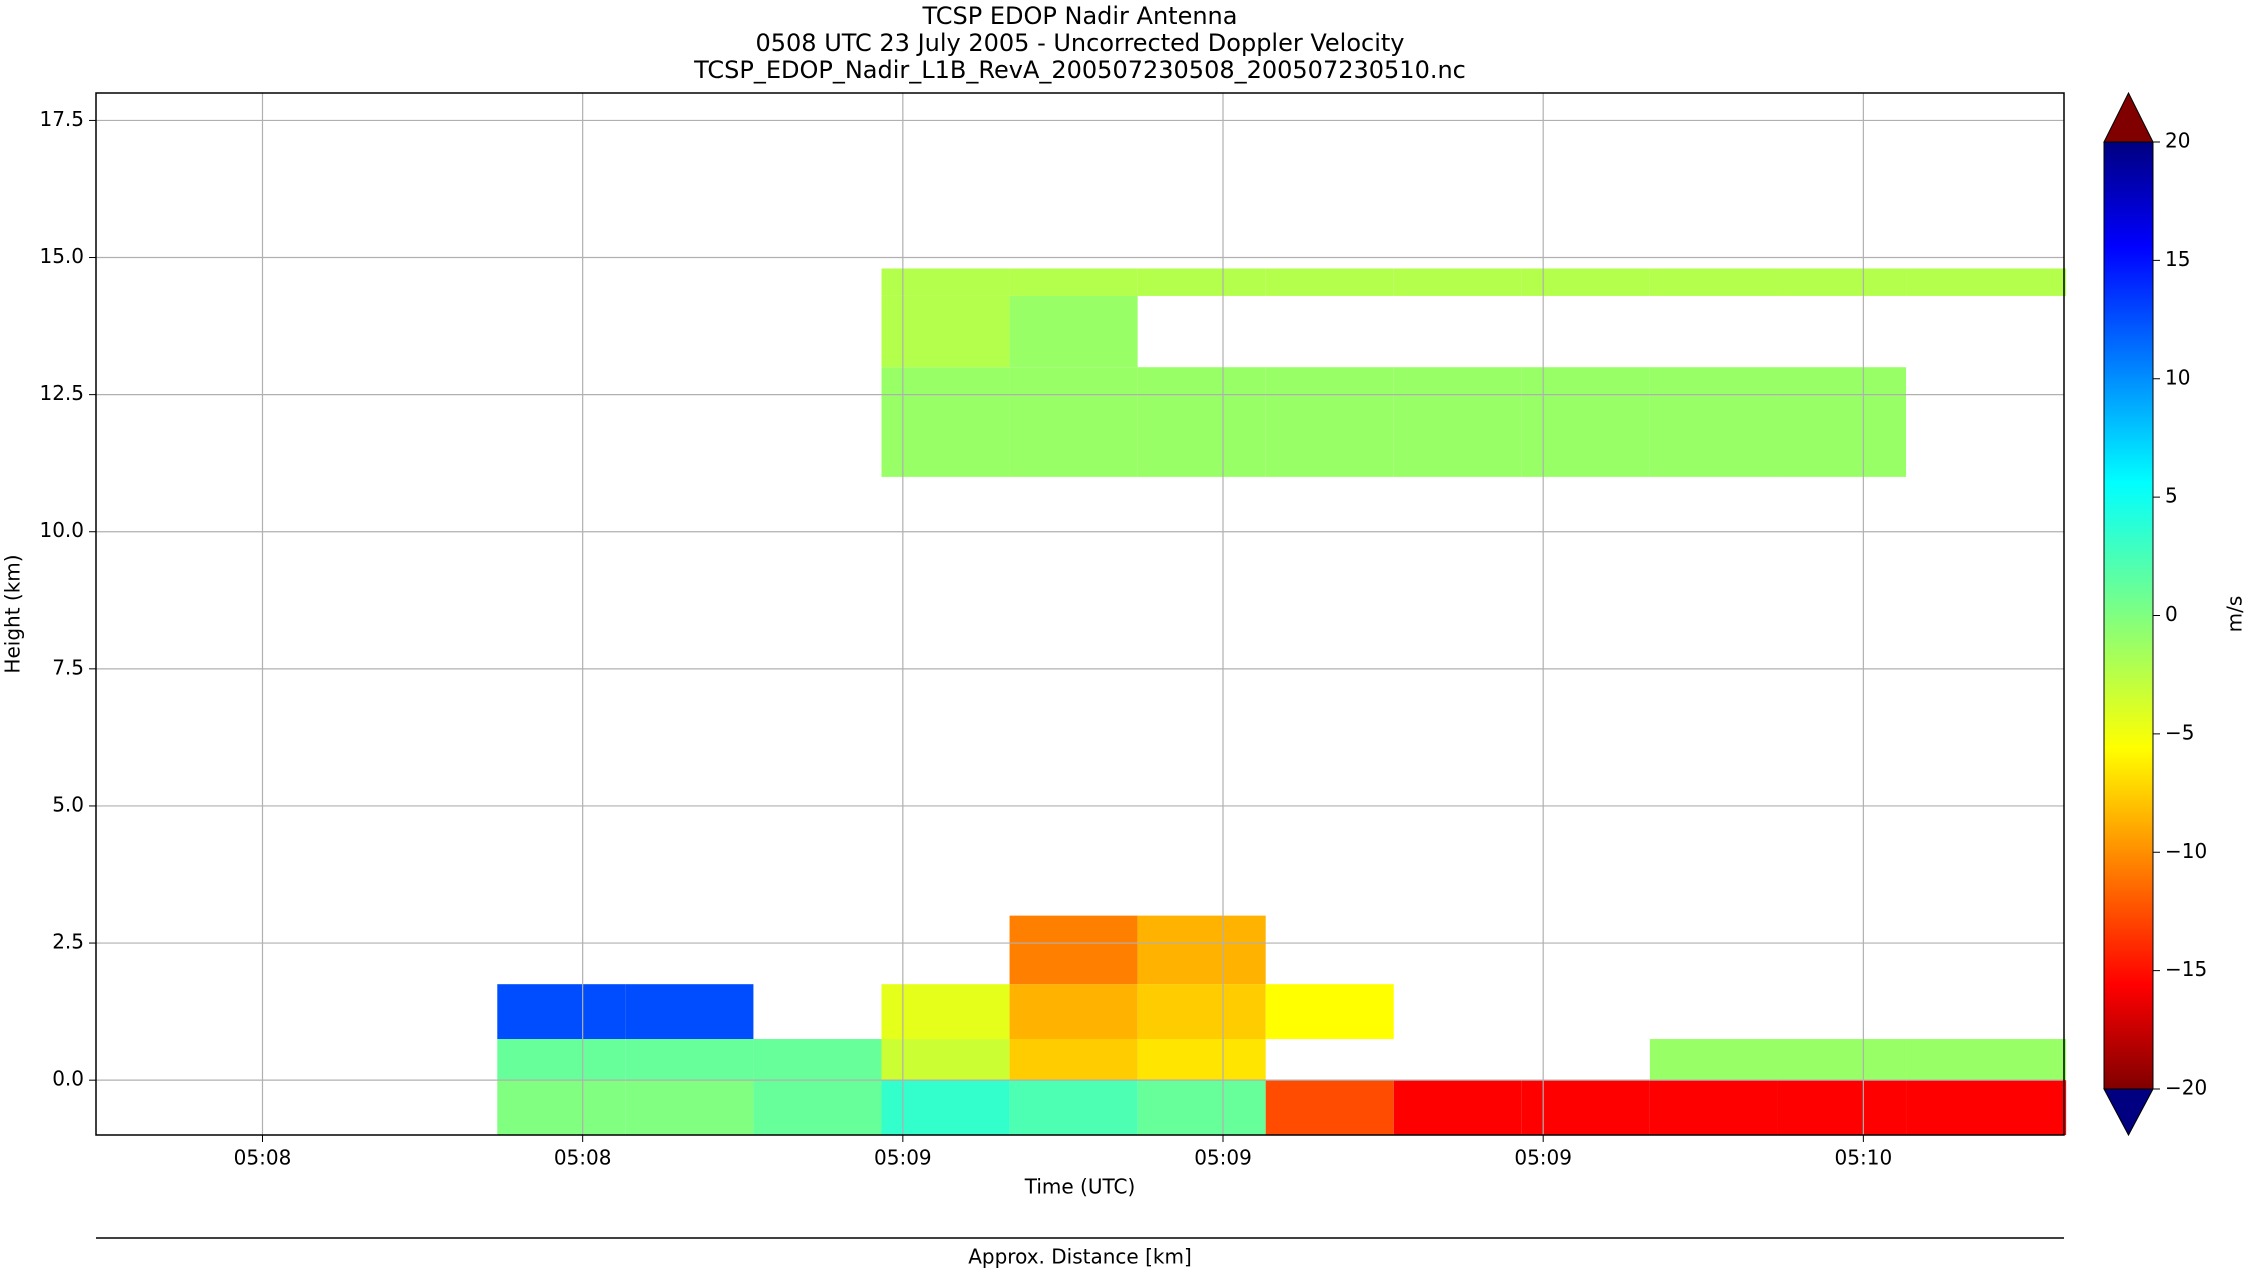 Image resolution: width=2250 pixels, height=1275 pixels. I want to click on colorbar-tick-label: −5, so click(2179, 732).